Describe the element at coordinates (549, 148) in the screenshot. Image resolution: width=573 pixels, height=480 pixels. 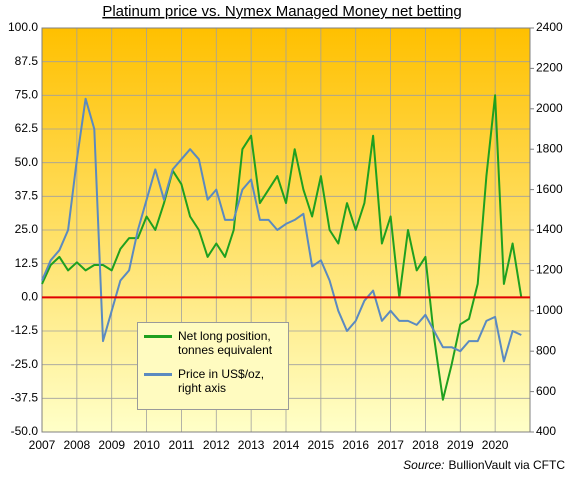
I see `y2-tick-label: 1800` at that location.